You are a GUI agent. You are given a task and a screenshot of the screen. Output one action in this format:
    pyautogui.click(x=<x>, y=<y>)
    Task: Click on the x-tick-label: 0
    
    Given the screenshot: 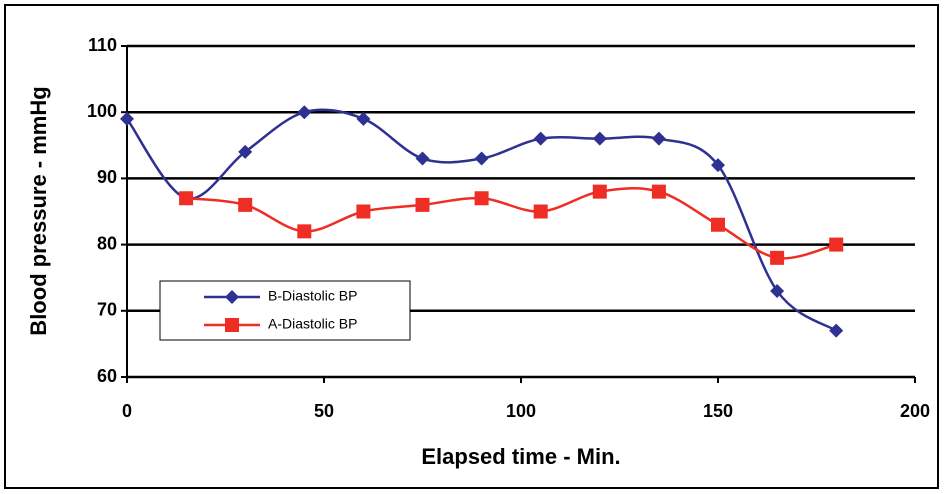 What is the action you would take?
    pyautogui.click(x=127, y=411)
    